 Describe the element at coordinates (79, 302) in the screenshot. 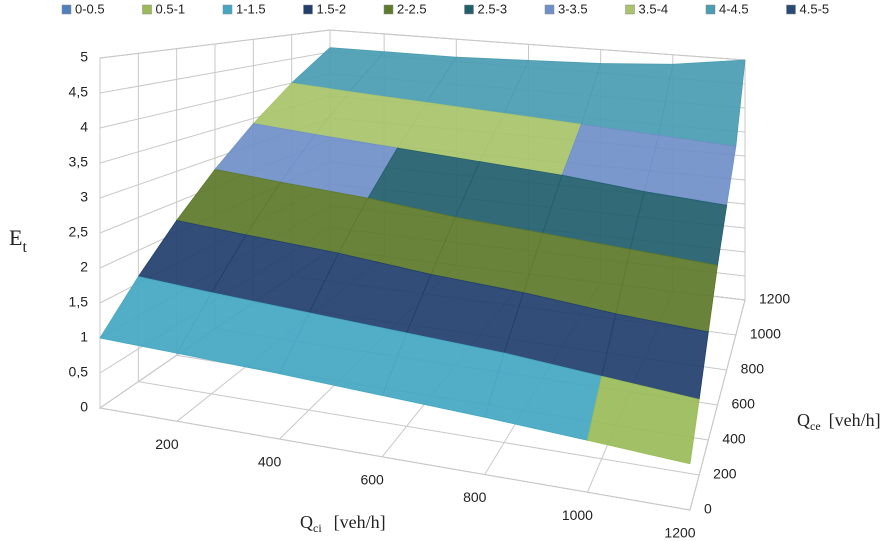

I see `z-tick-label: 1,5` at that location.